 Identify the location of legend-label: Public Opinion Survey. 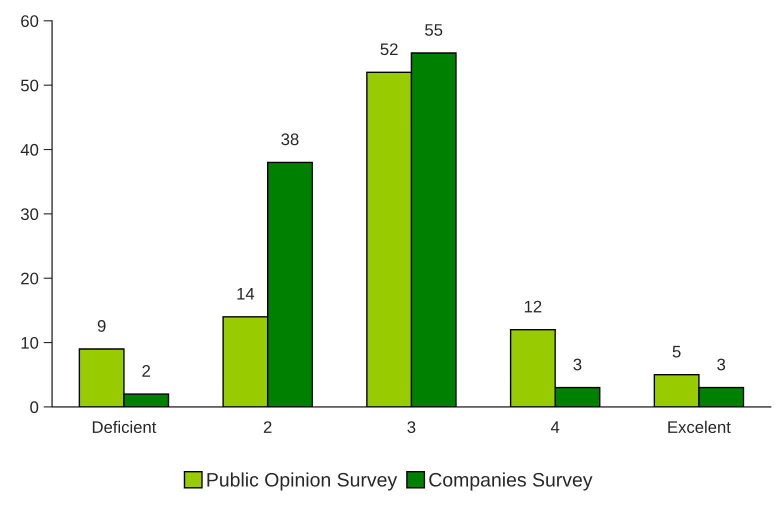
(302, 481).